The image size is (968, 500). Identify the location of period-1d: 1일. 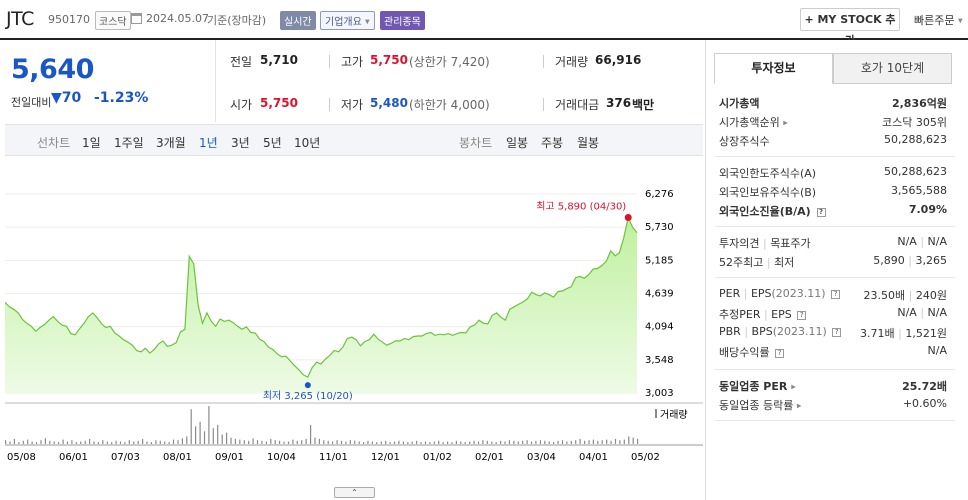
(91, 143).